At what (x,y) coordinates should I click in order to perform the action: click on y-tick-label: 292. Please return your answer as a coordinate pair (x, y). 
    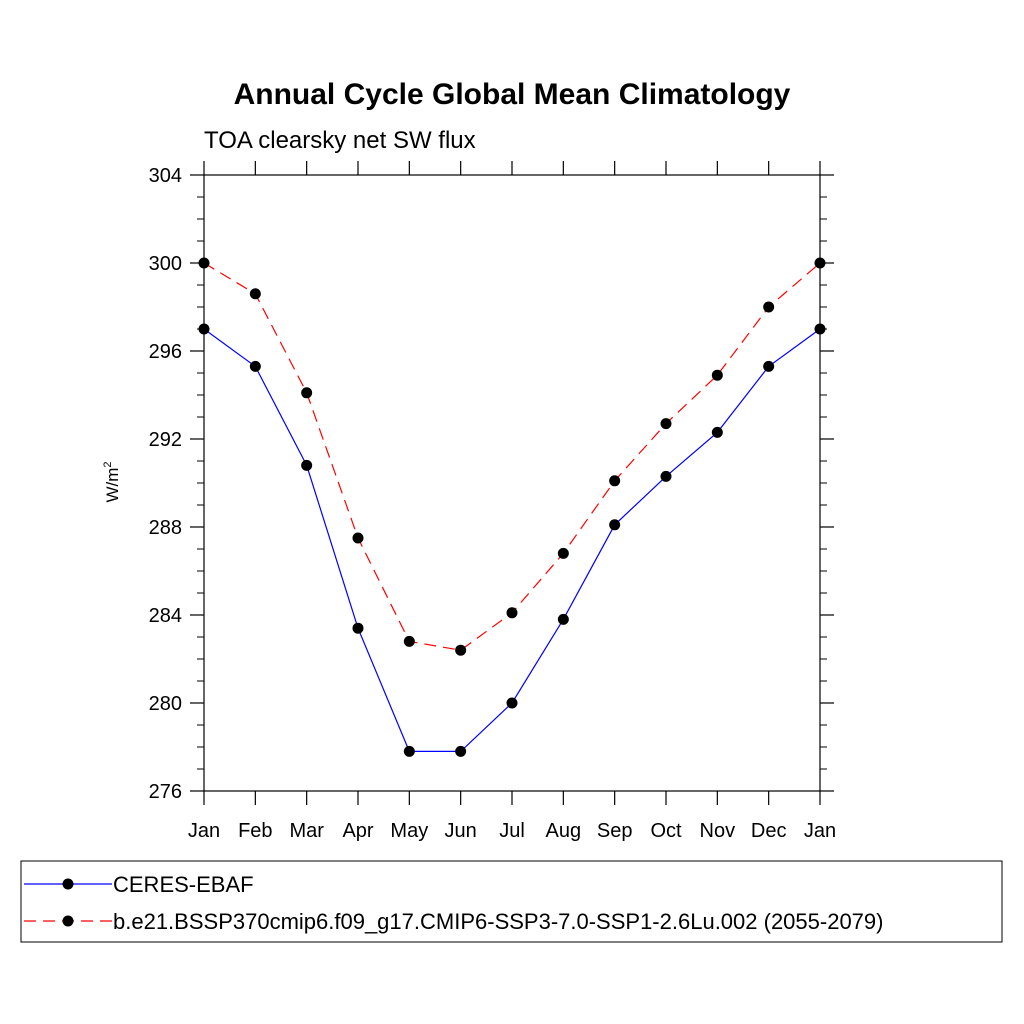
    Looking at the image, I should click on (165, 440).